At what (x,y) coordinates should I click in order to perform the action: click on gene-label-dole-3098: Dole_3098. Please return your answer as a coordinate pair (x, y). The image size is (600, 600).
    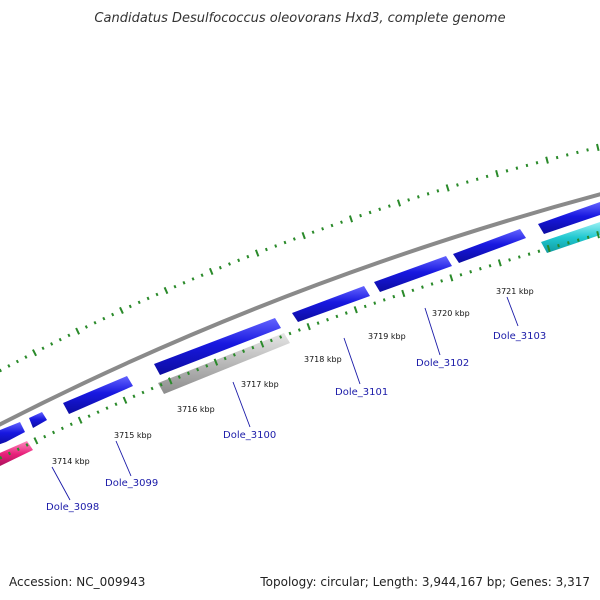
    Looking at the image, I should click on (72, 507).